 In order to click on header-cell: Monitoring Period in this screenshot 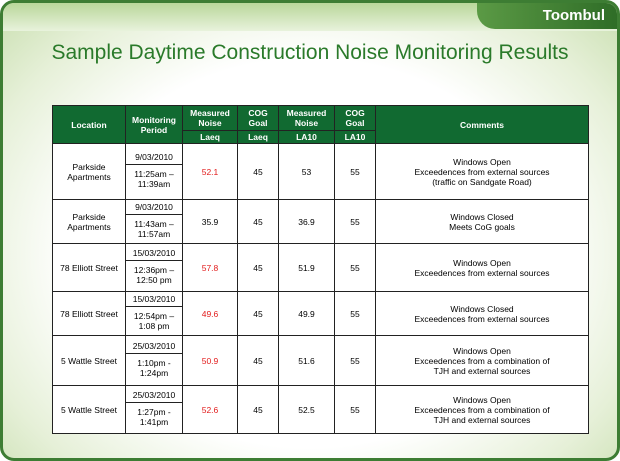, I will do `click(154, 124)`.